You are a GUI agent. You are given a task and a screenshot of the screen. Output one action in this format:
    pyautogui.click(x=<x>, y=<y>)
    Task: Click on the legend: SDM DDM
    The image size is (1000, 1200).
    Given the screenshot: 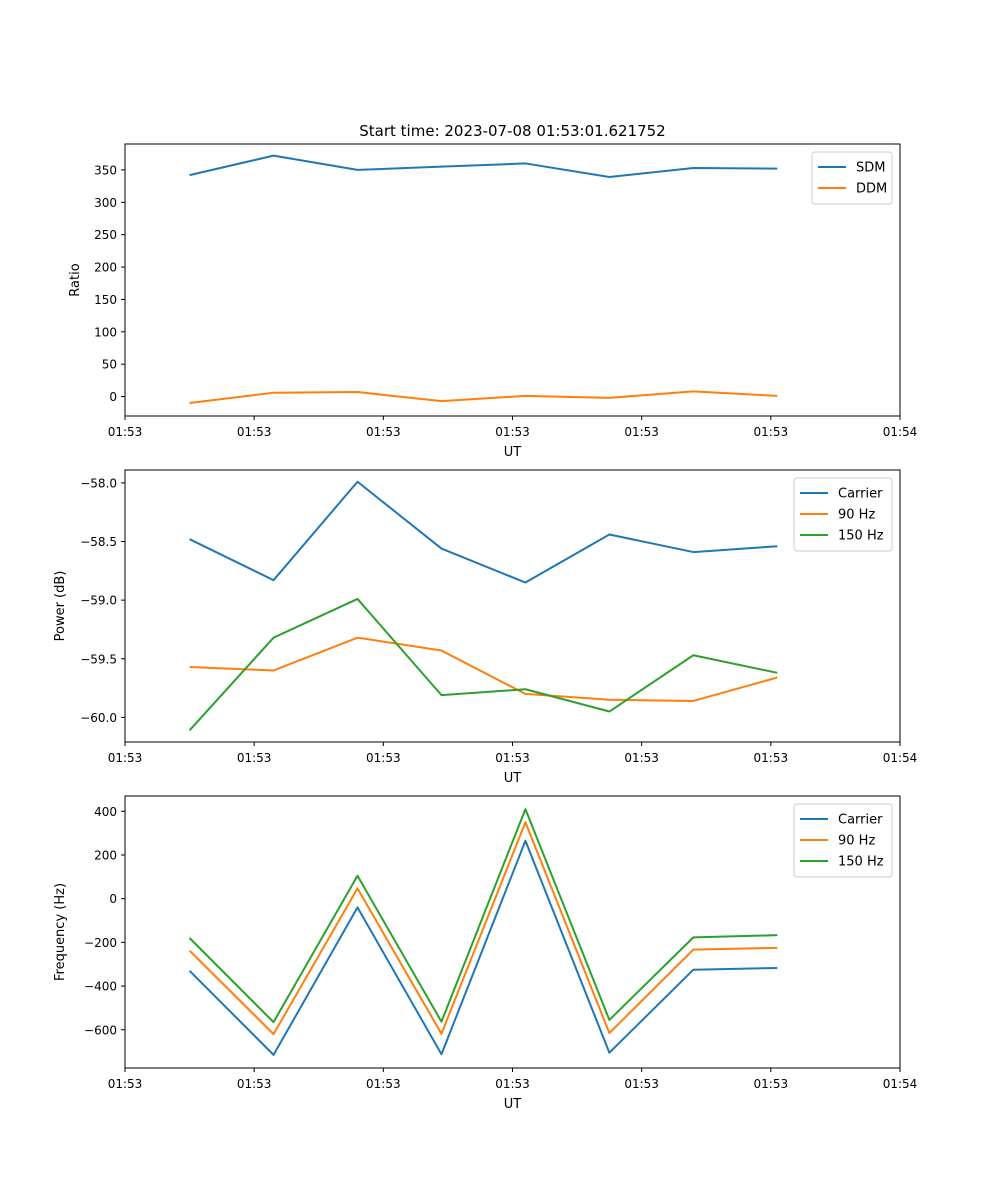 What is the action you would take?
    pyautogui.click(x=852, y=178)
    